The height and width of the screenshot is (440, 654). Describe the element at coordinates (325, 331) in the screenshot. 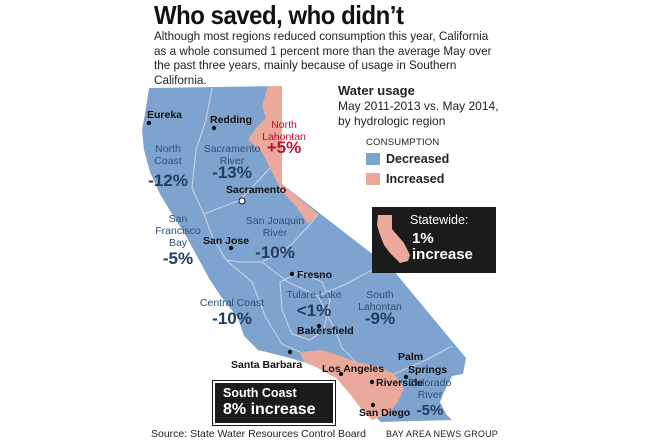

I see `city-label: Bakersfield` at that location.